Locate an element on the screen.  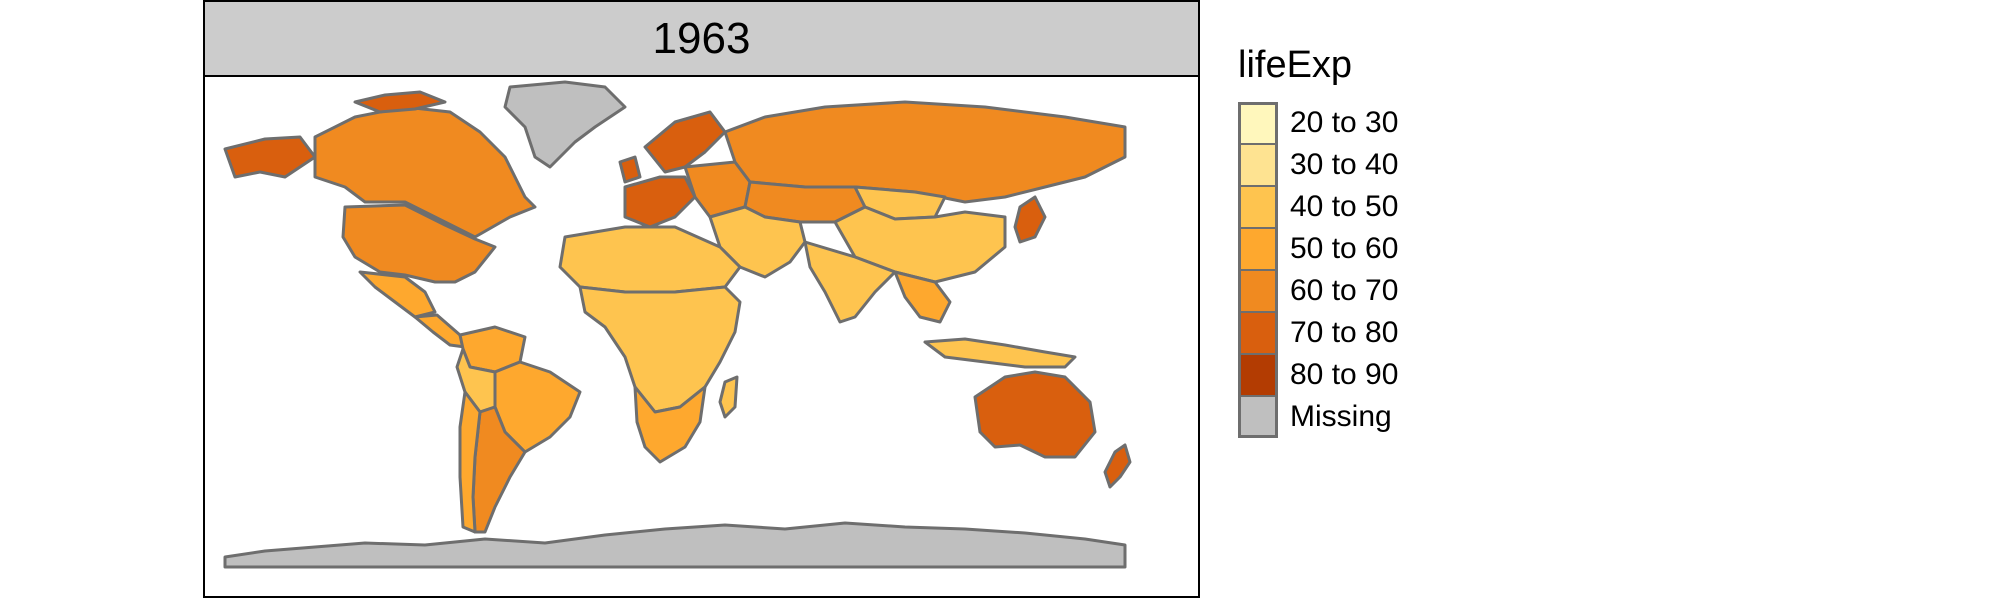
facet-strip: 1963 is located at coordinates (701, 39).